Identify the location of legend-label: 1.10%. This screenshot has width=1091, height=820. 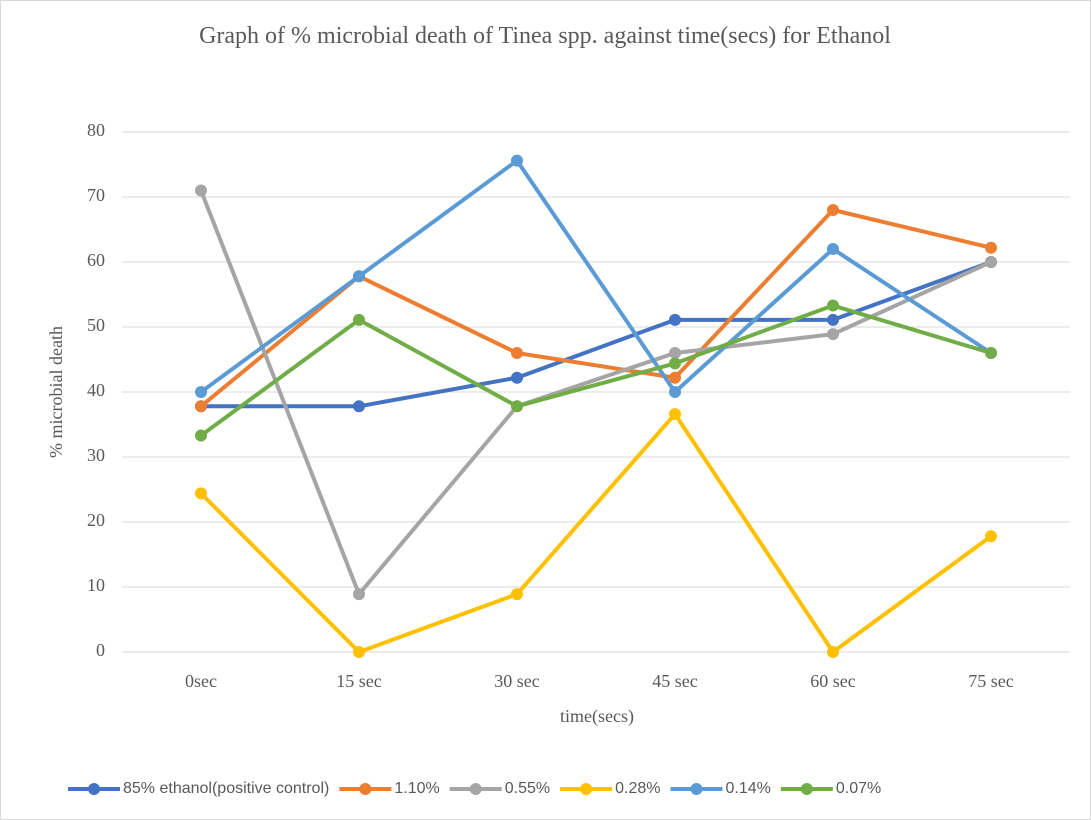
(416, 788).